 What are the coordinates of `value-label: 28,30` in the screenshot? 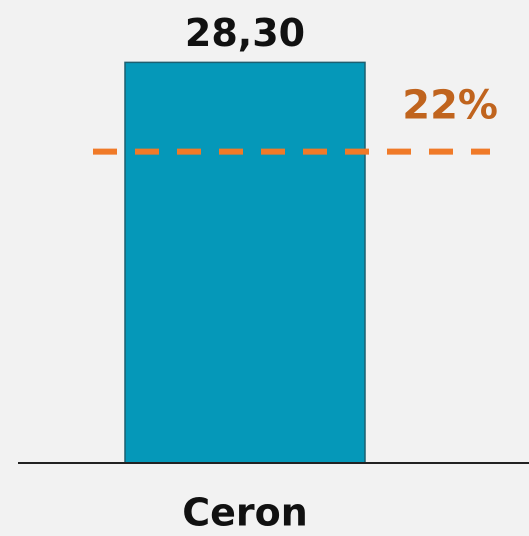 It's located at (245, 33).